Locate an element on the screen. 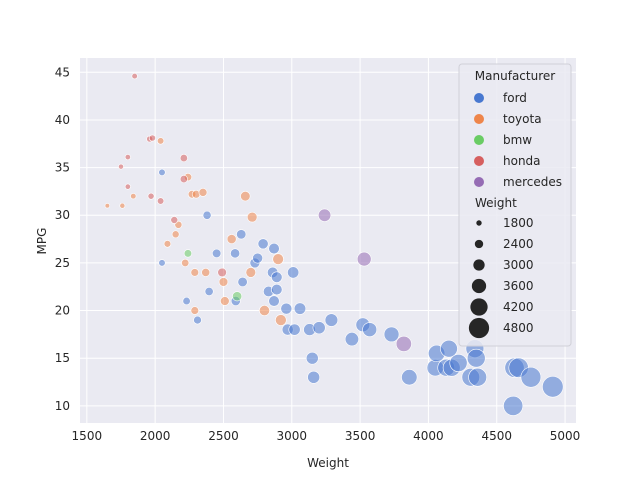 This screenshot has width=640, height=480. x-axis-label: Weight is located at coordinates (328, 463).